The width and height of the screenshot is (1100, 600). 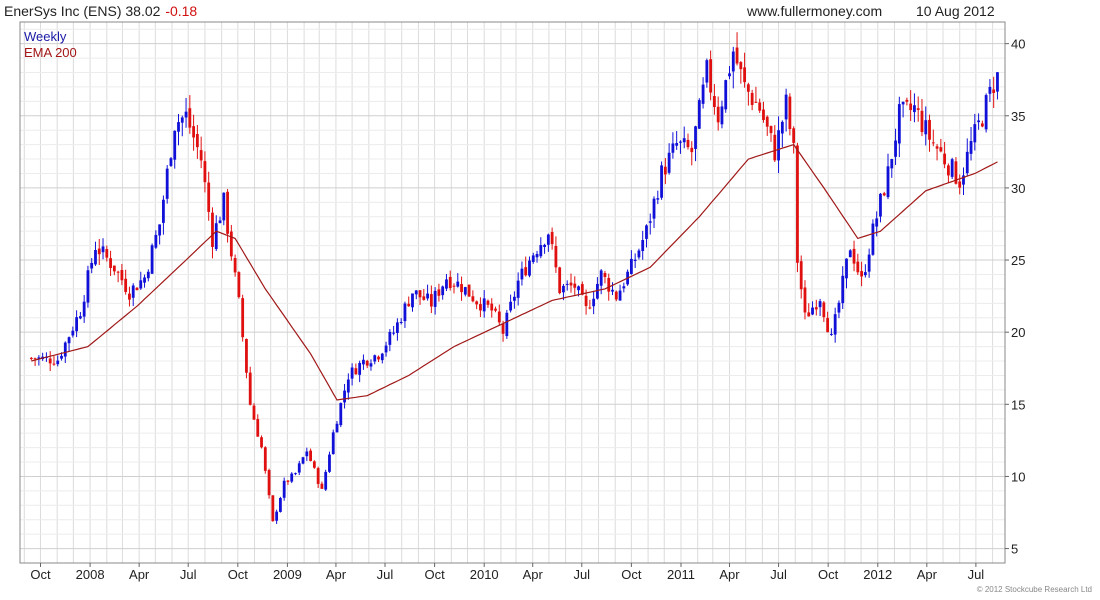 What do you see at coordinates (877, 574) in the screenshot?
I see `x-tick-label: 2012` at bounding box center [877, 574].